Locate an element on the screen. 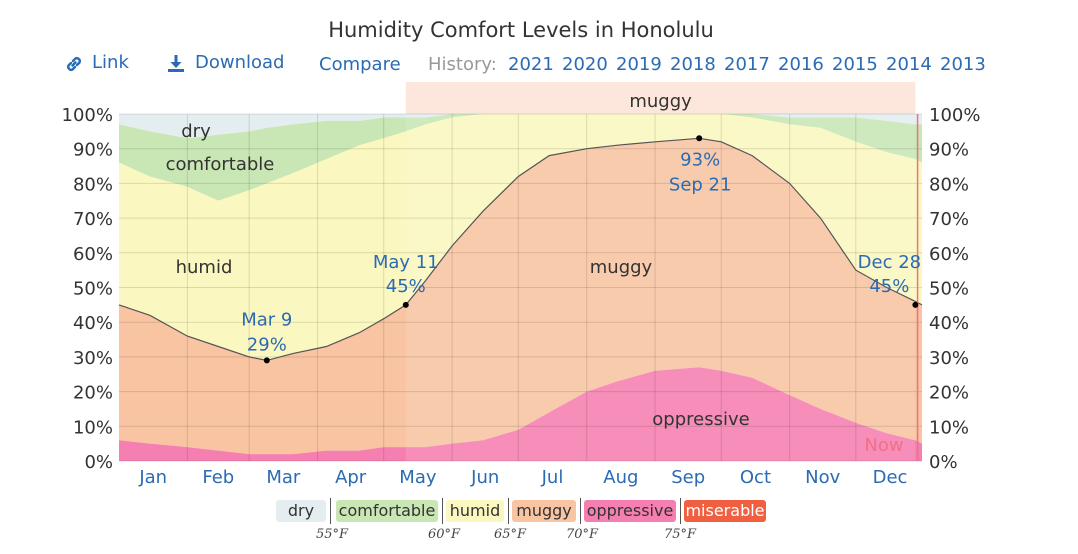  compare-button: Compare is located at coordinates (360, 64).